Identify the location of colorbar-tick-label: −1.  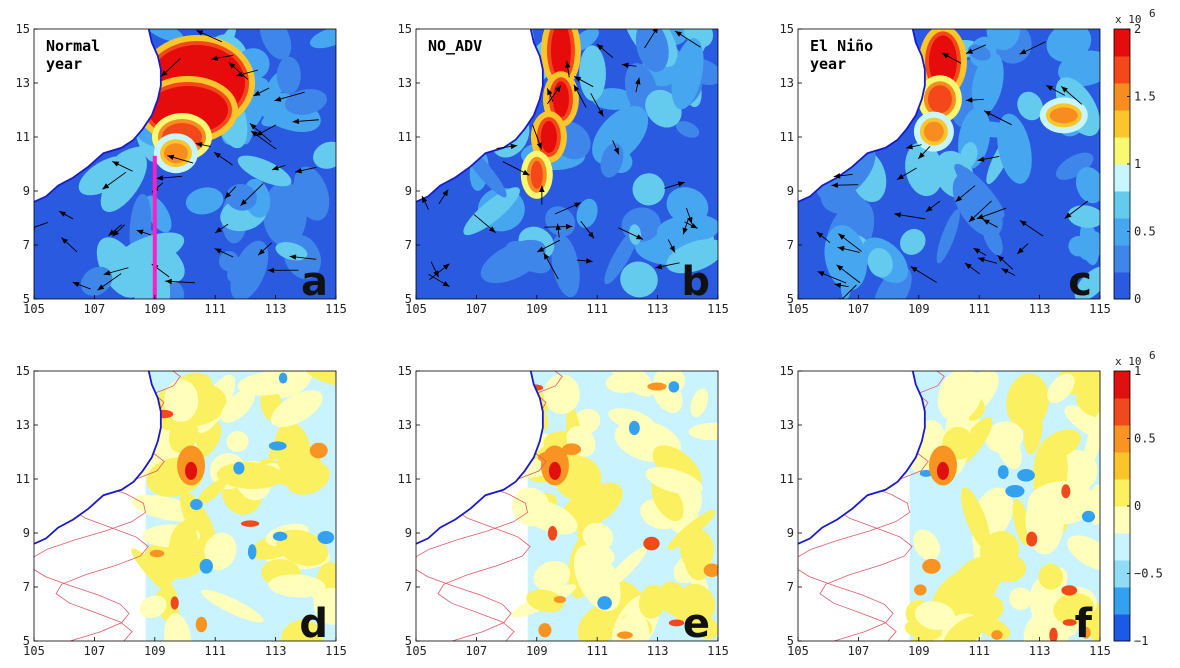
(1141, 641).